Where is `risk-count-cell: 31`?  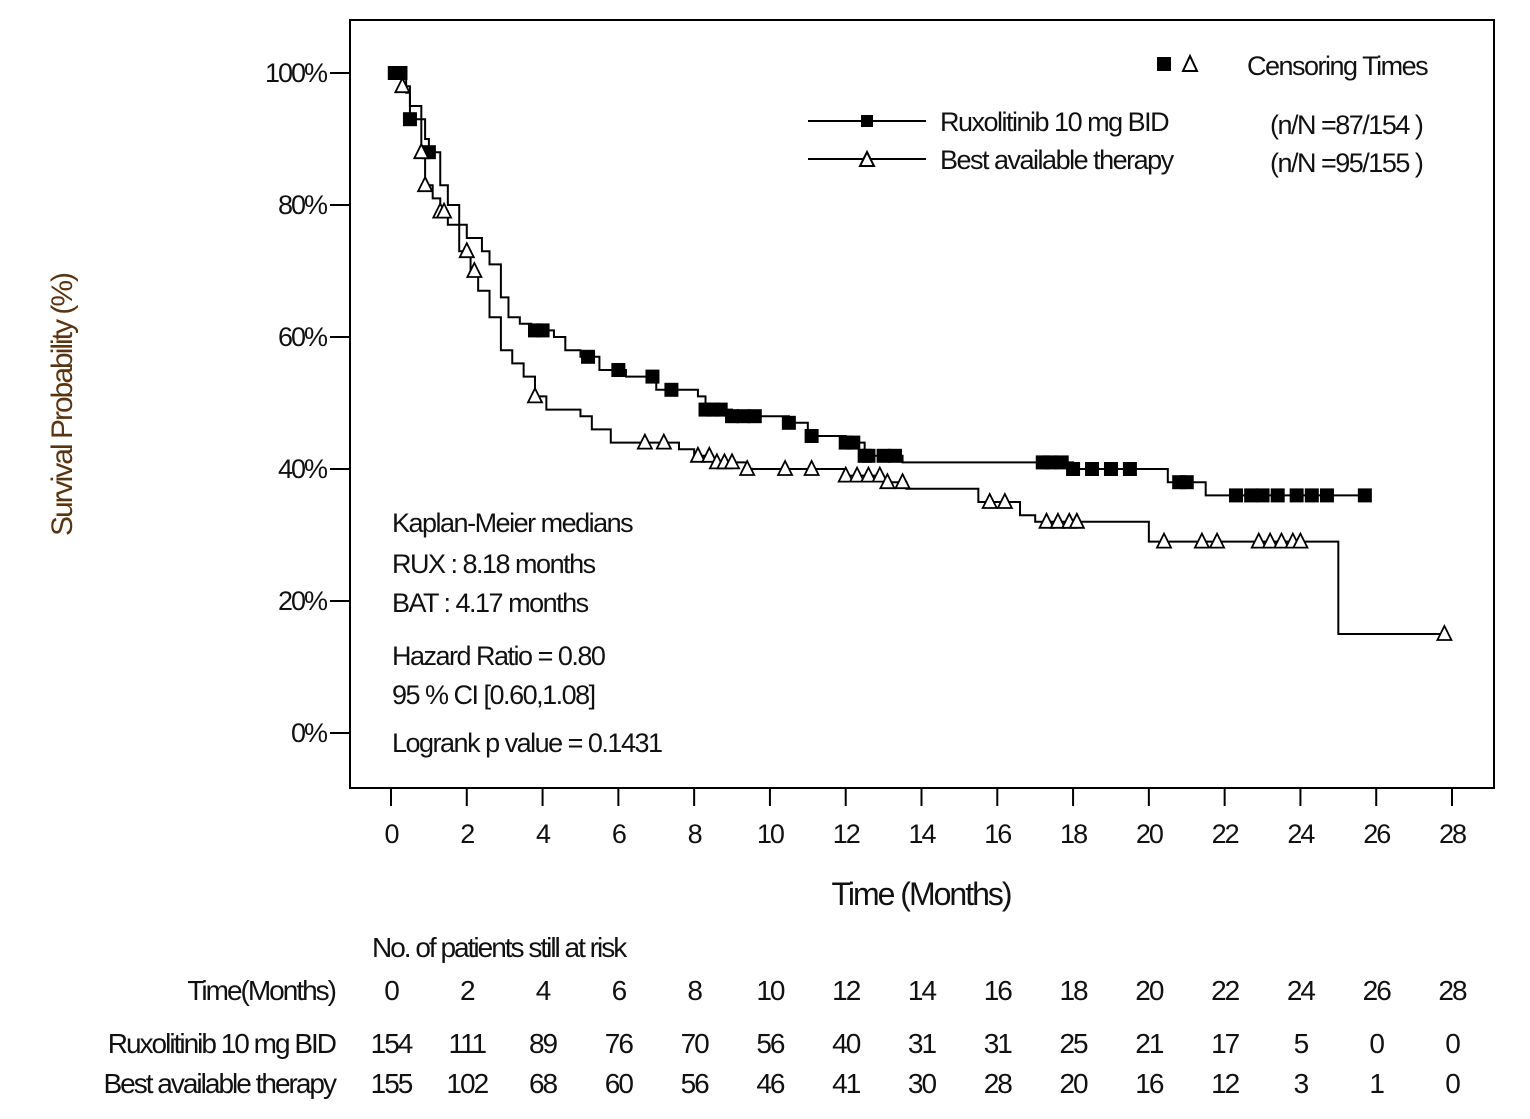
risk-count-cell: 31 is located at coordinates (922, 1043).